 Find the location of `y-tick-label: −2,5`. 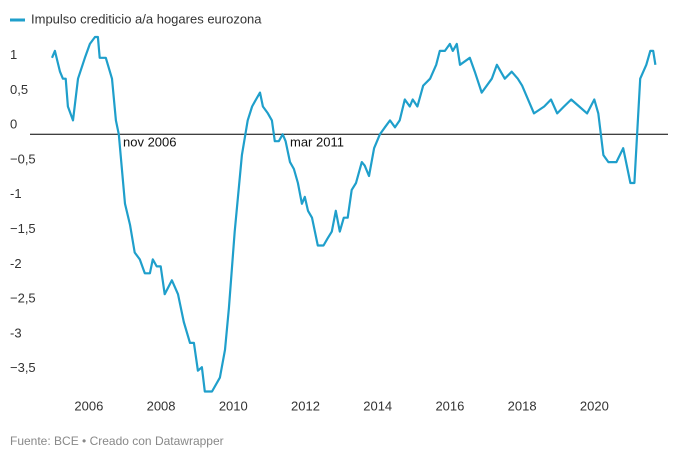

y-tick-label: −2,5 is located at coordinates (23, 298).